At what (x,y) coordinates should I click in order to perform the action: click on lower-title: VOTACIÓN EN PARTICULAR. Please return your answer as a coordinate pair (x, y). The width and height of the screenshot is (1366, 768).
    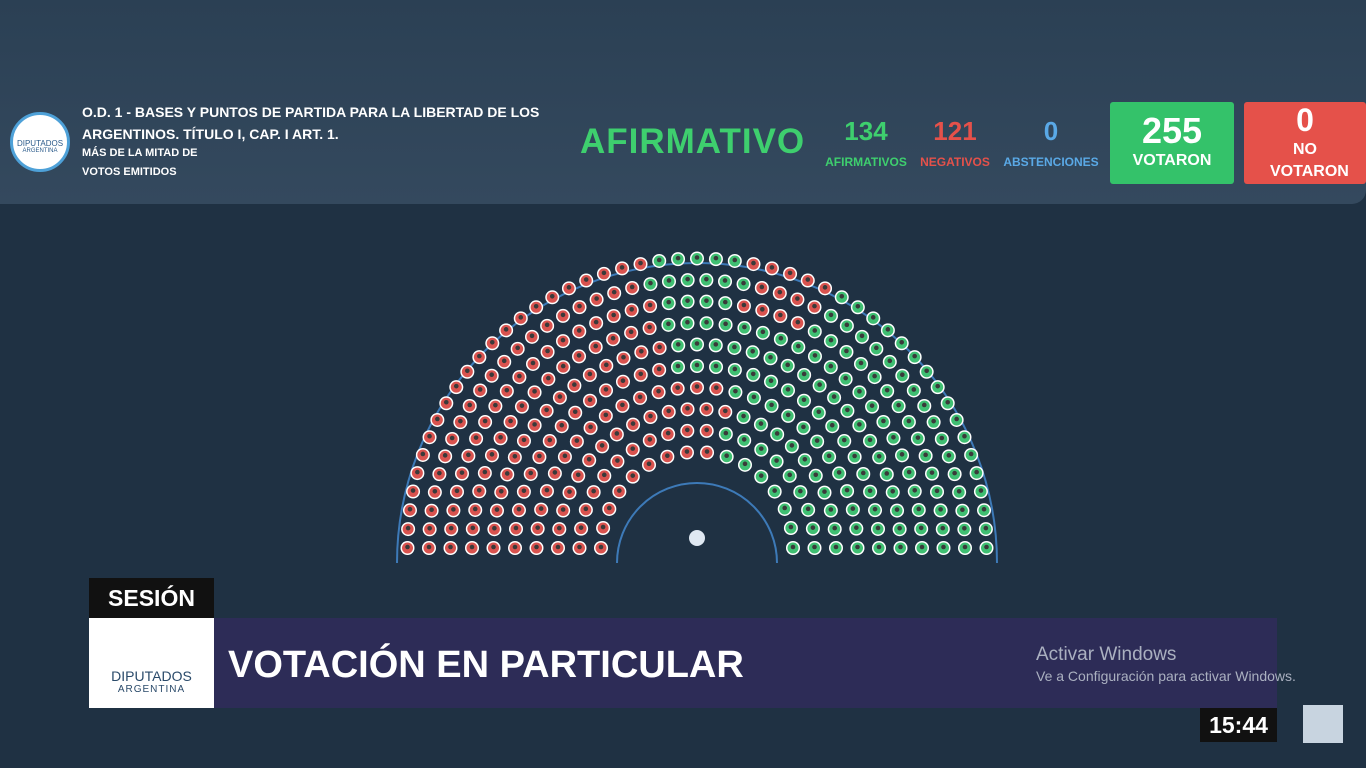
    Looking at the image, I should click on (486, 665).